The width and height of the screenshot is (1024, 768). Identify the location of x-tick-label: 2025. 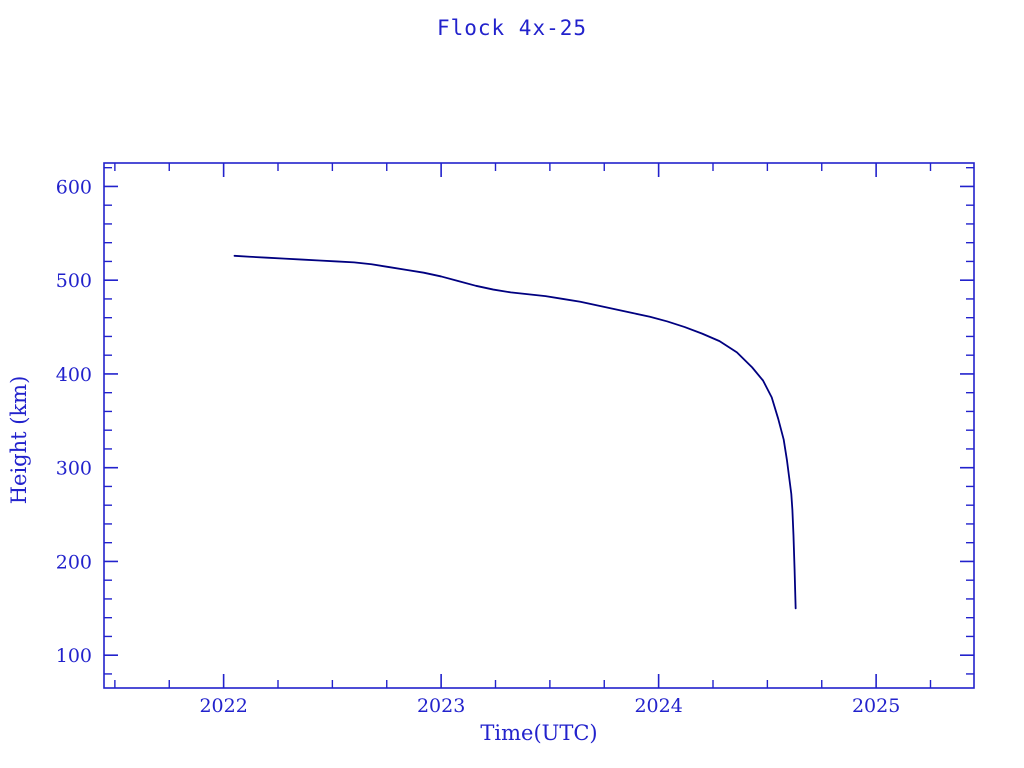
(876, 706).